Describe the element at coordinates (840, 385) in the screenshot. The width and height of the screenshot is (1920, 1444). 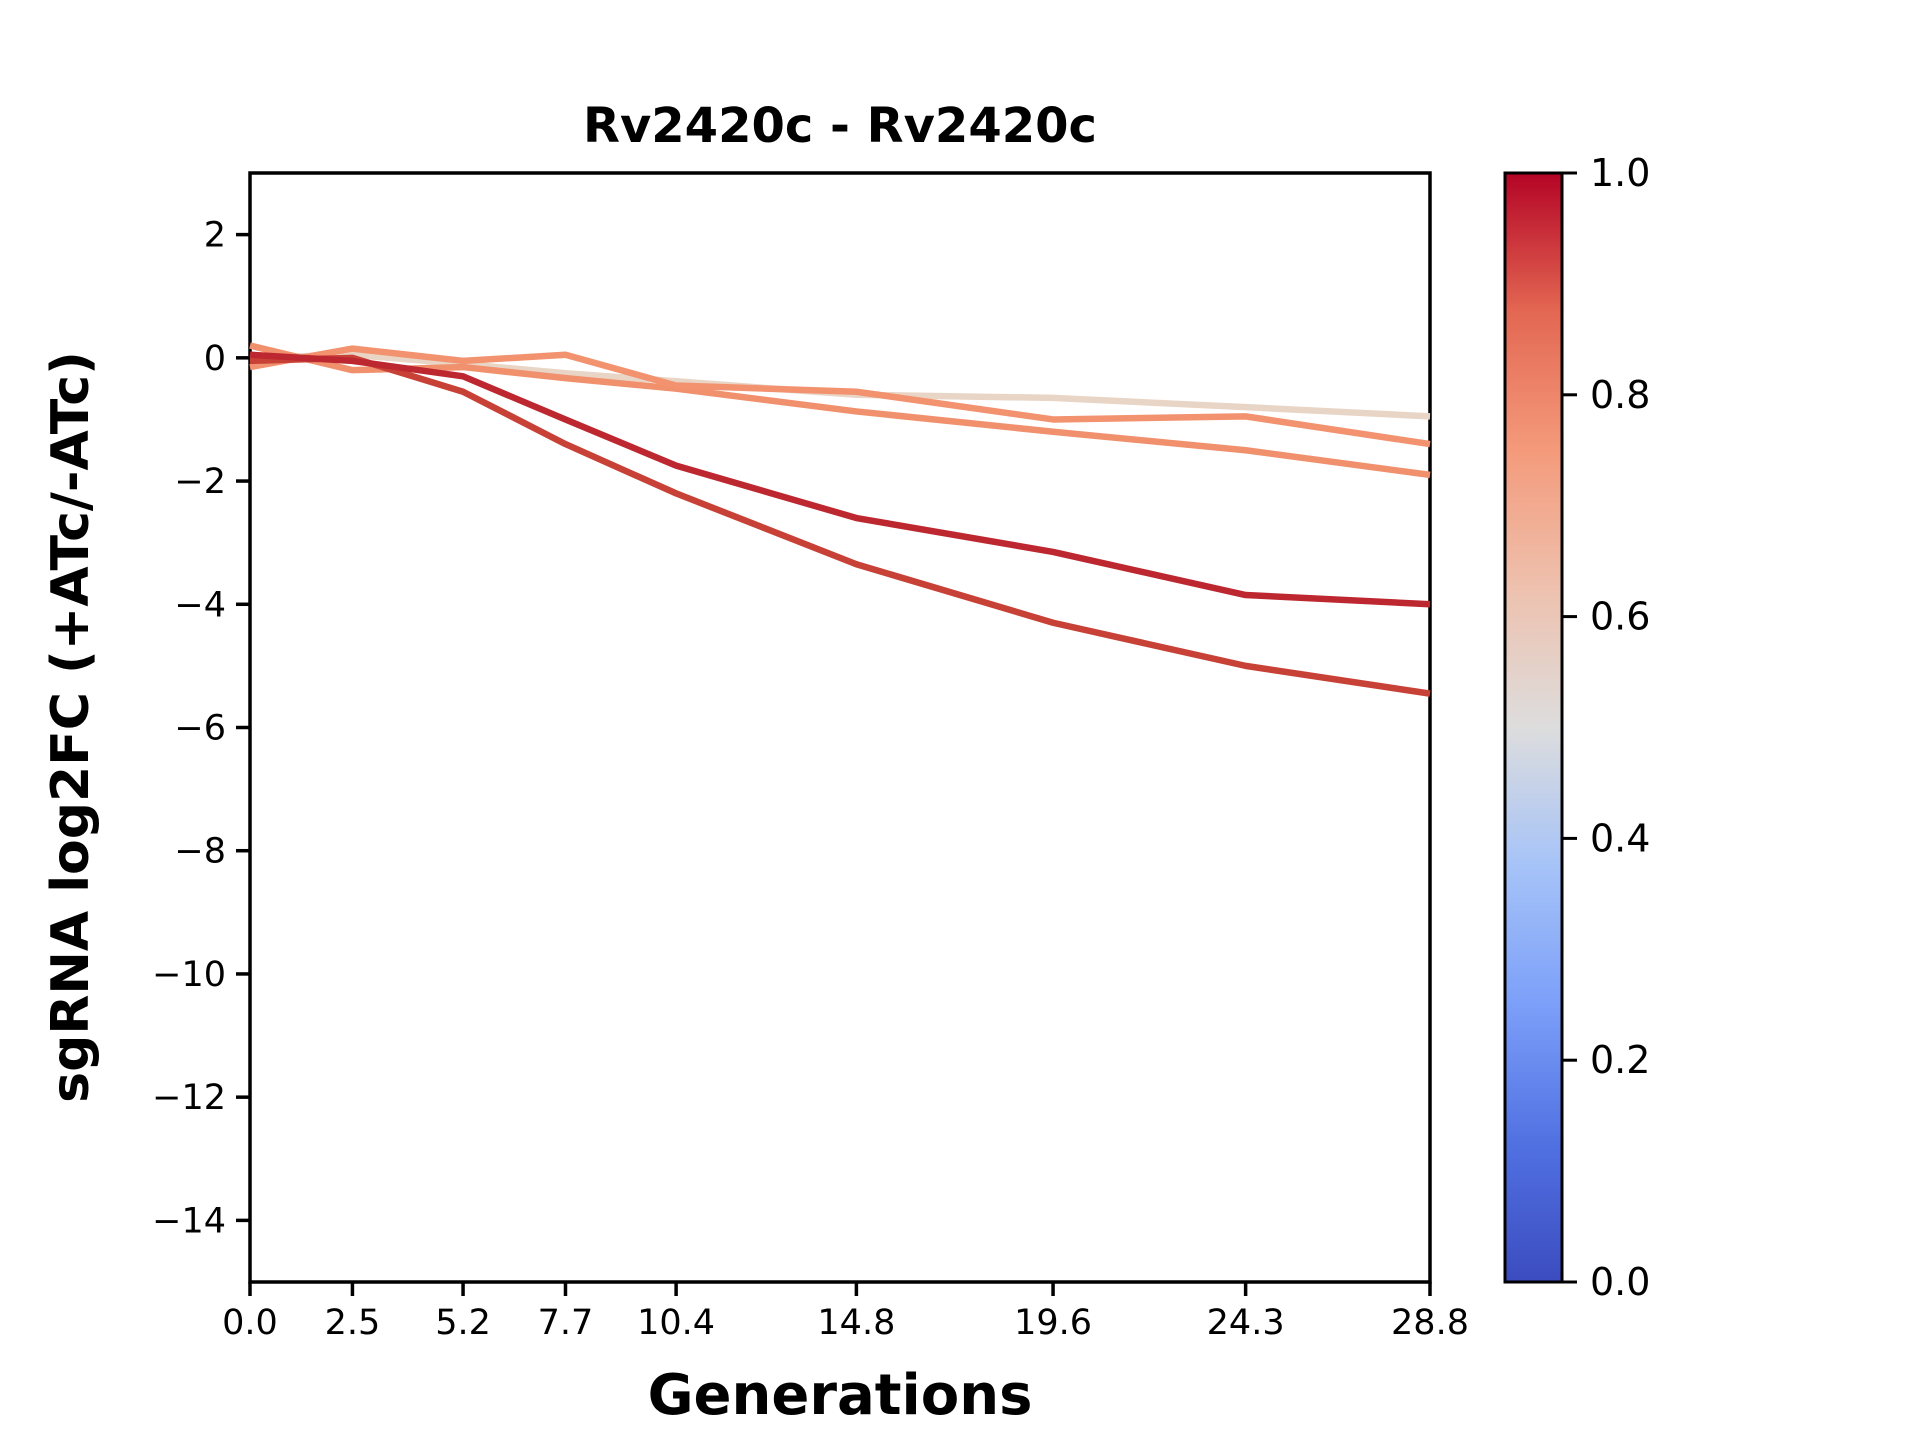
I see `sgRNA-line-pale` at that location.